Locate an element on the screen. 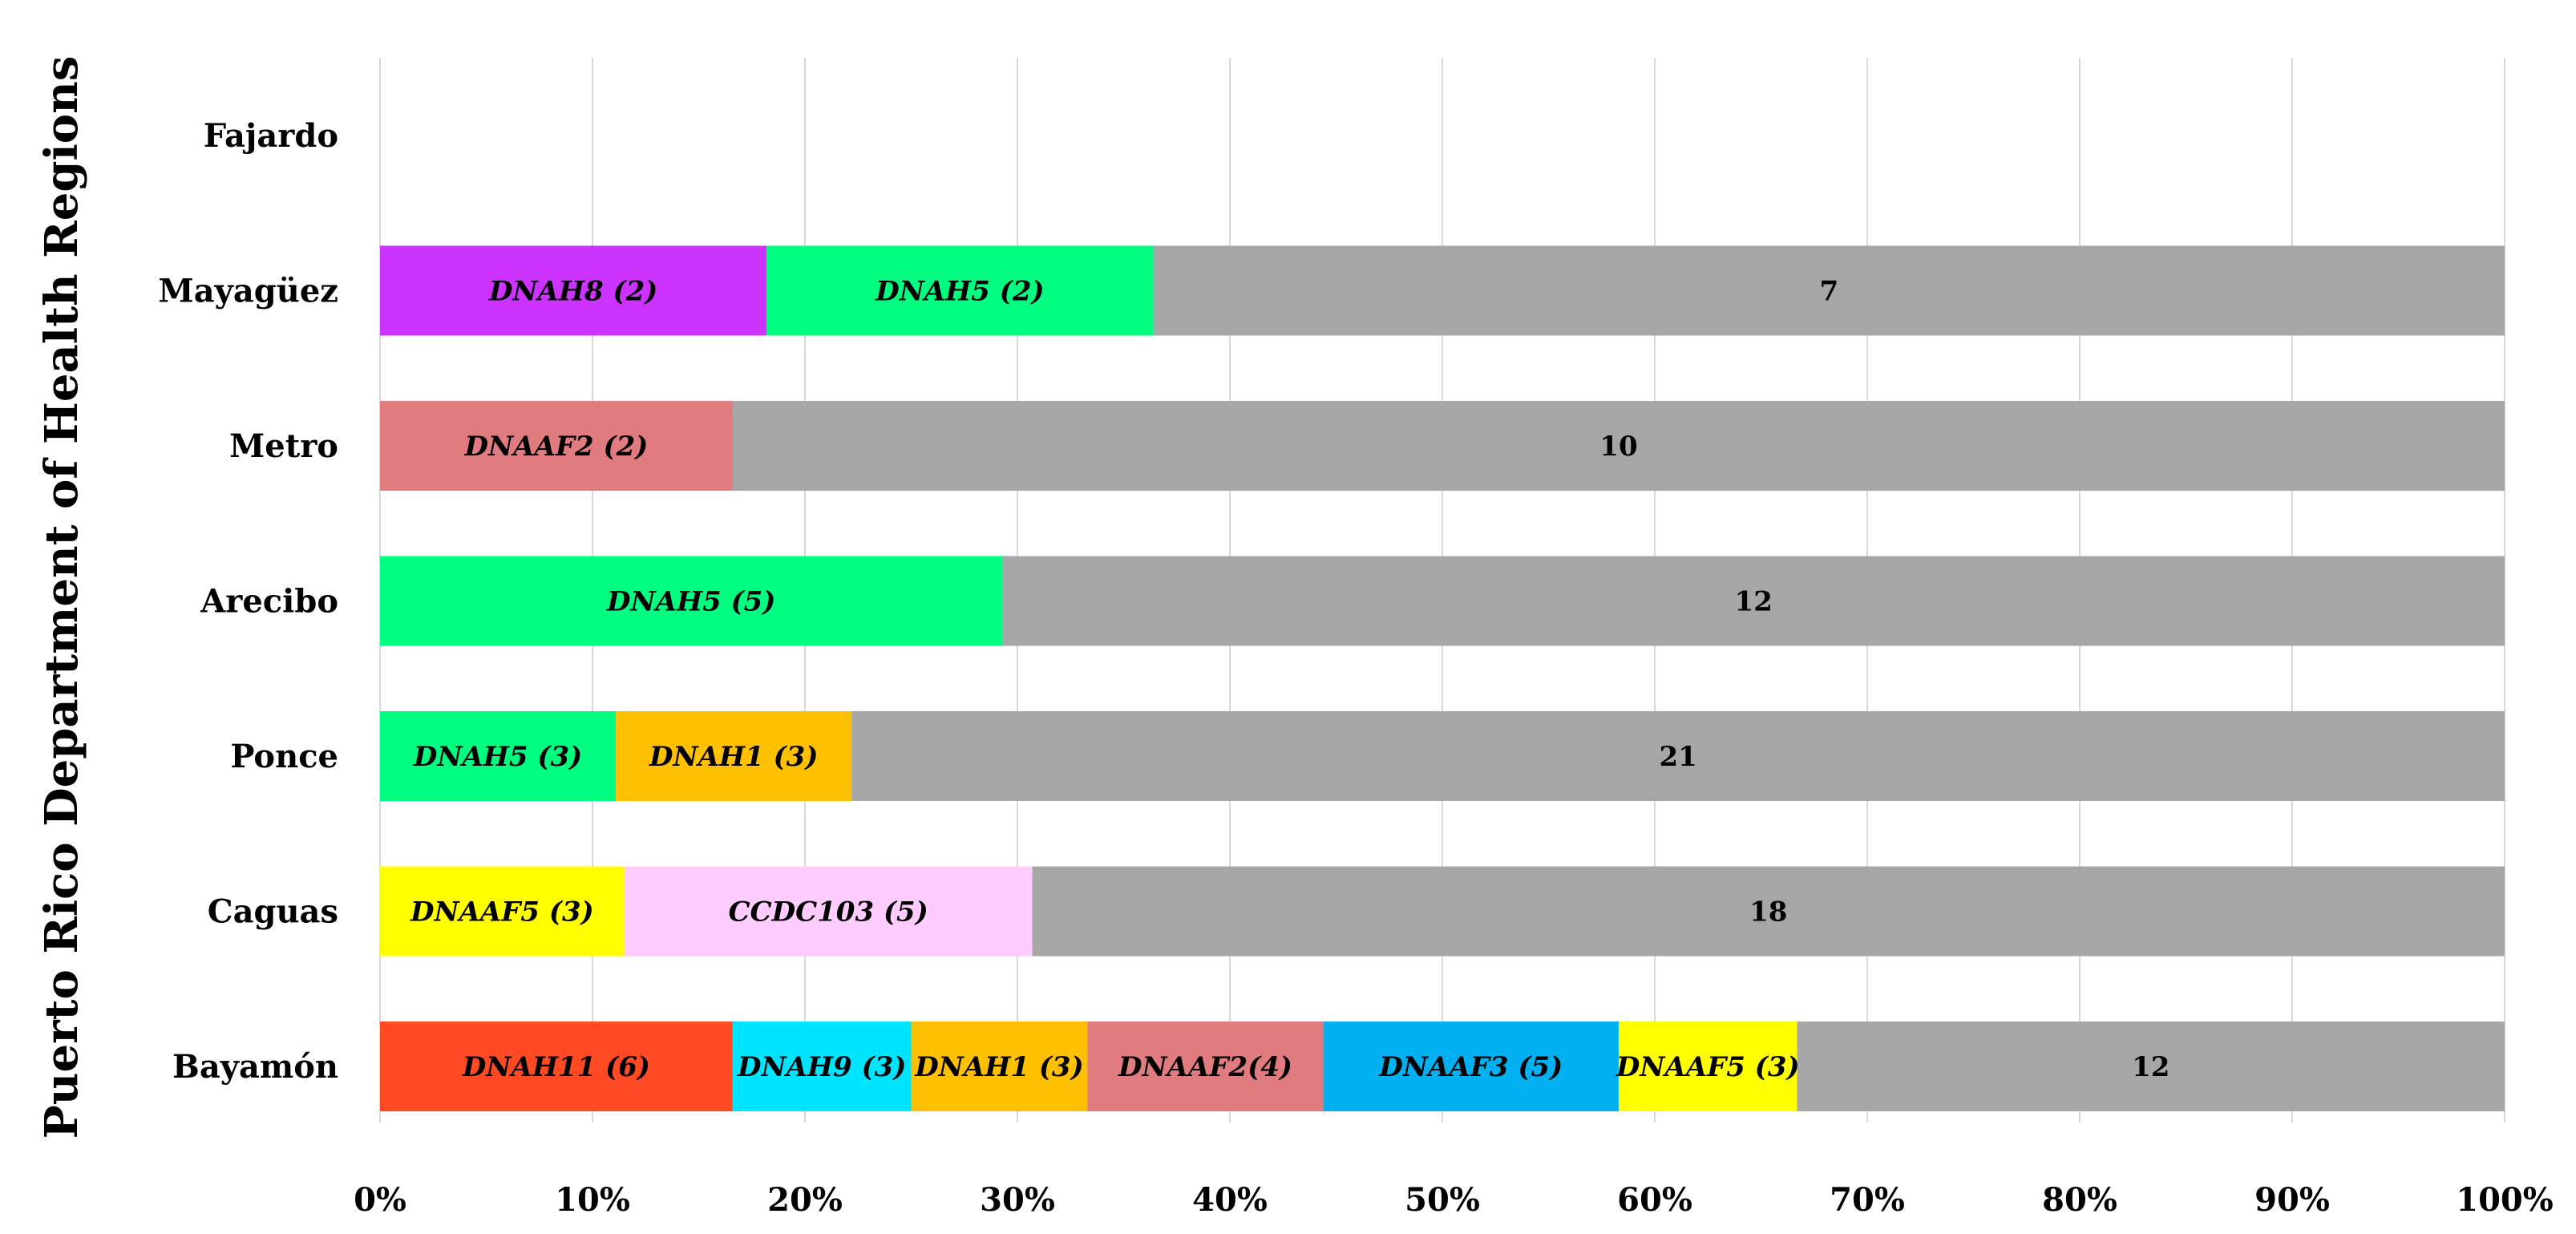  category-label: Metro is located at coordinates (283, 446).